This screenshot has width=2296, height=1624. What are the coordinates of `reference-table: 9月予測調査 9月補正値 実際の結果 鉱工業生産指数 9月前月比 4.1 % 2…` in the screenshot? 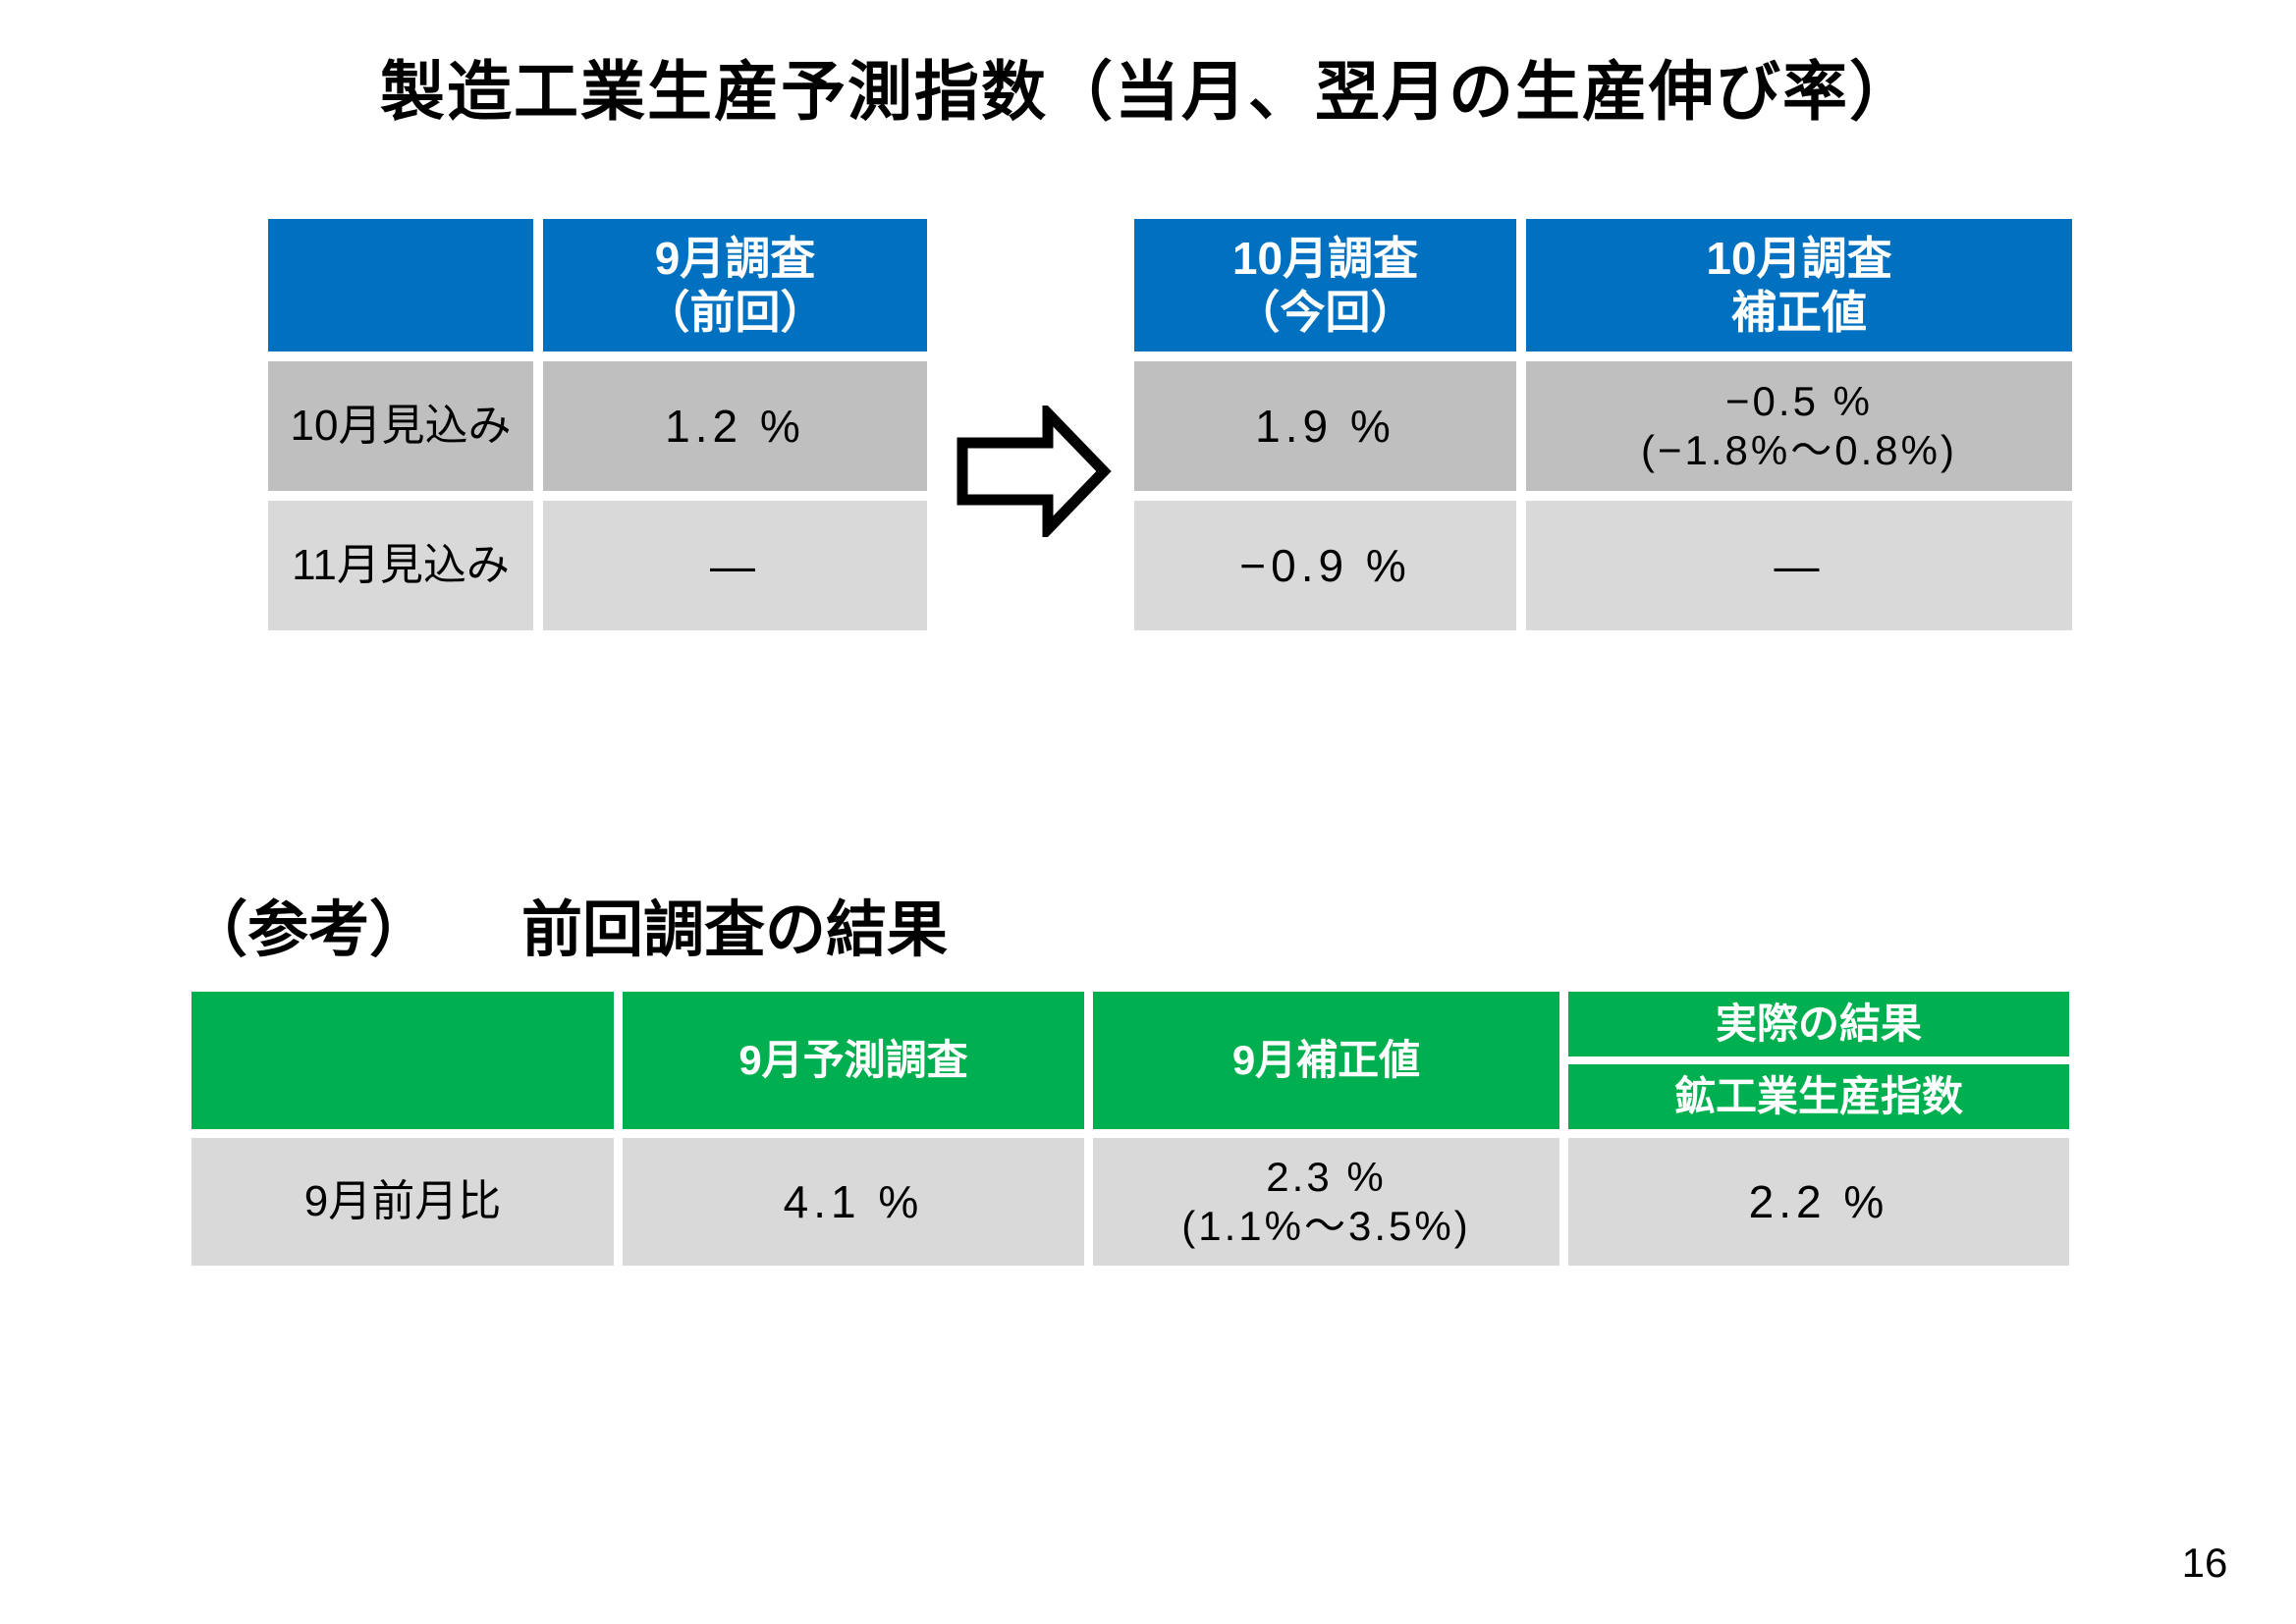 It's located at (1130, 1129).